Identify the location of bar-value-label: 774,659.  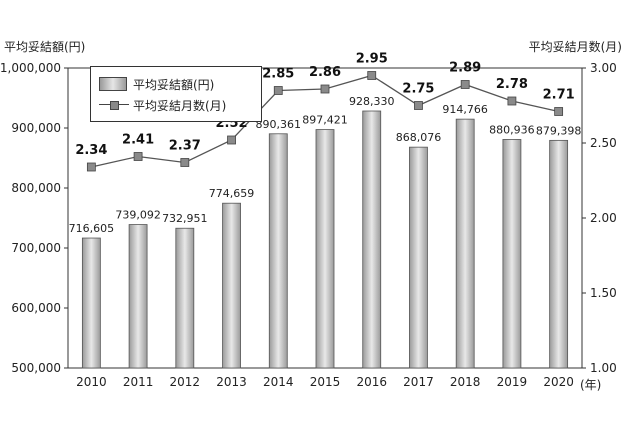
(232, 193).